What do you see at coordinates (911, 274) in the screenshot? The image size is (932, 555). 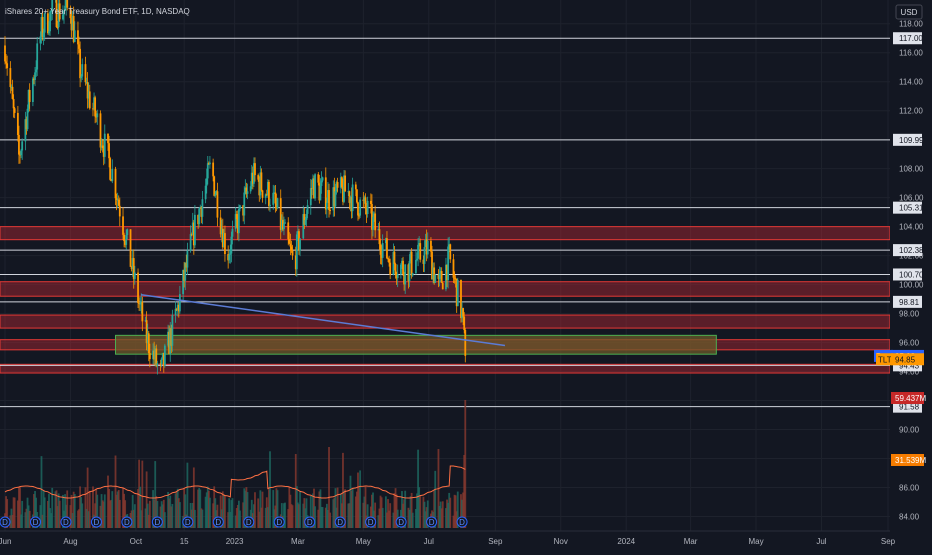 I see `level-tag-label: 100.70` at bounding box center [911, 274].